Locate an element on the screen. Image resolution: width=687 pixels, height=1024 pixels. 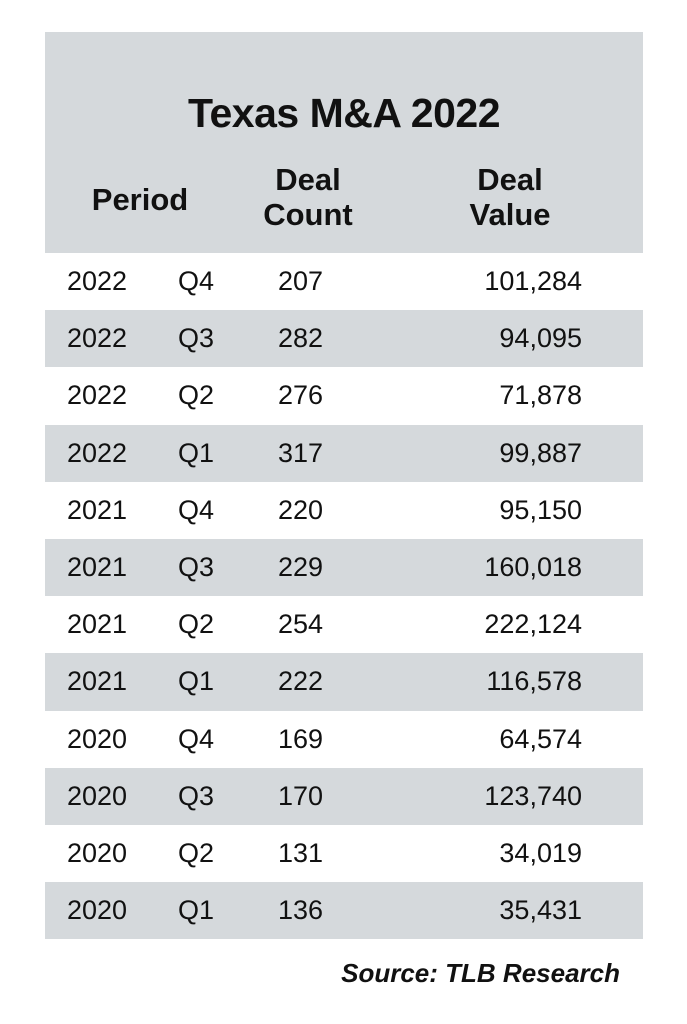
deal-count-label-line2: Count is located at coordinates (308, 214).